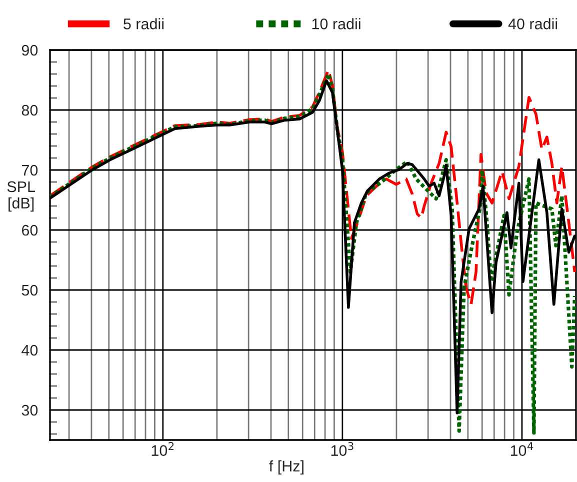 This screenshot has height=482, width=577. What do you see at coordinates (533, 24) in the screenshot?
I see `legend-label: 40 radii` at bounding box center [533, 24].